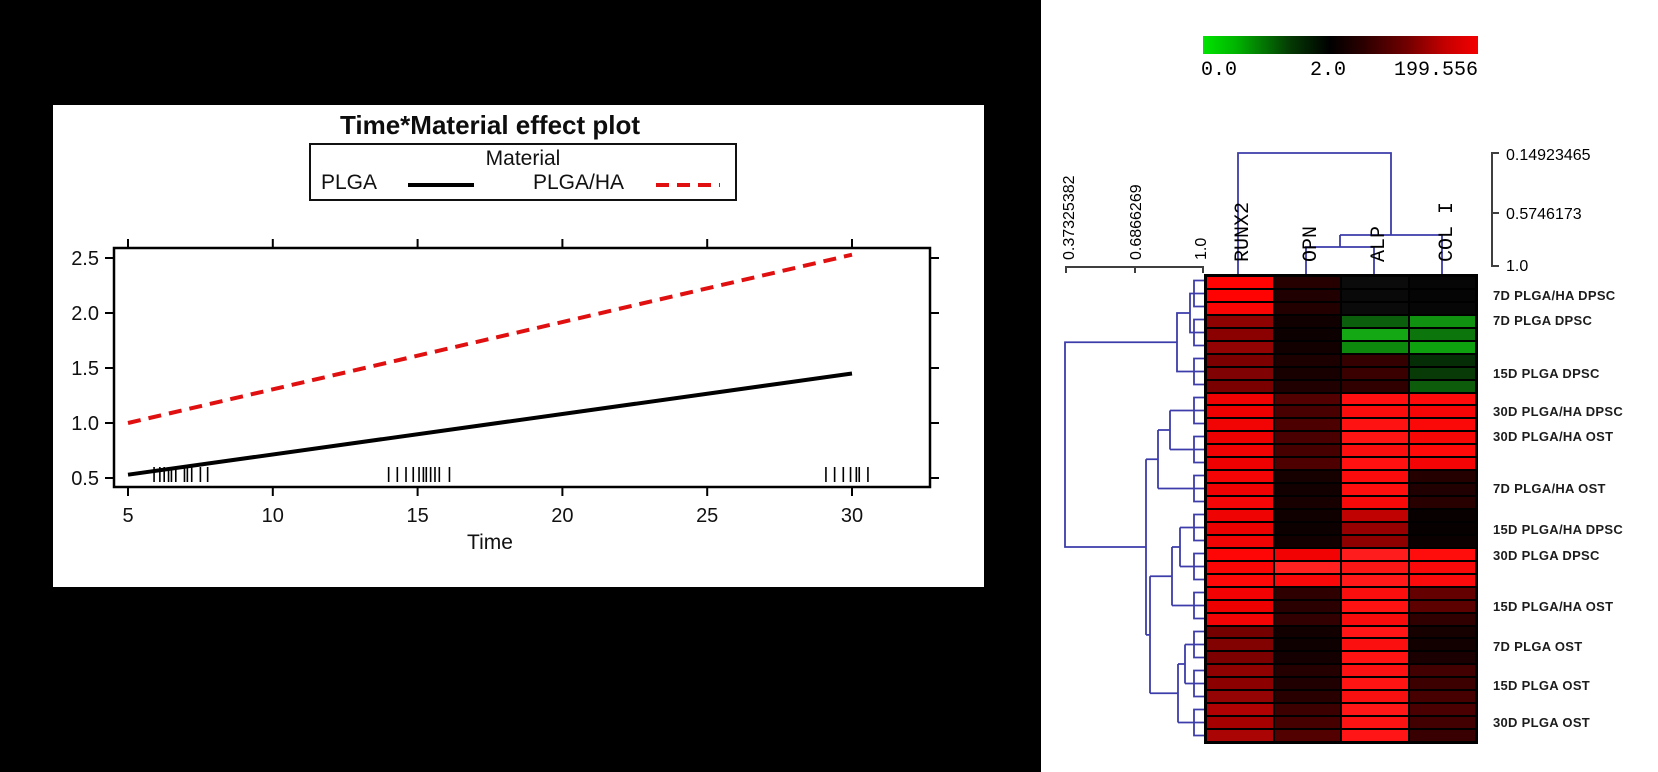  Describe the element at coordinates (1307, 360) in the screenshot. I see `heatmap-cell-r7-opn` at that location.